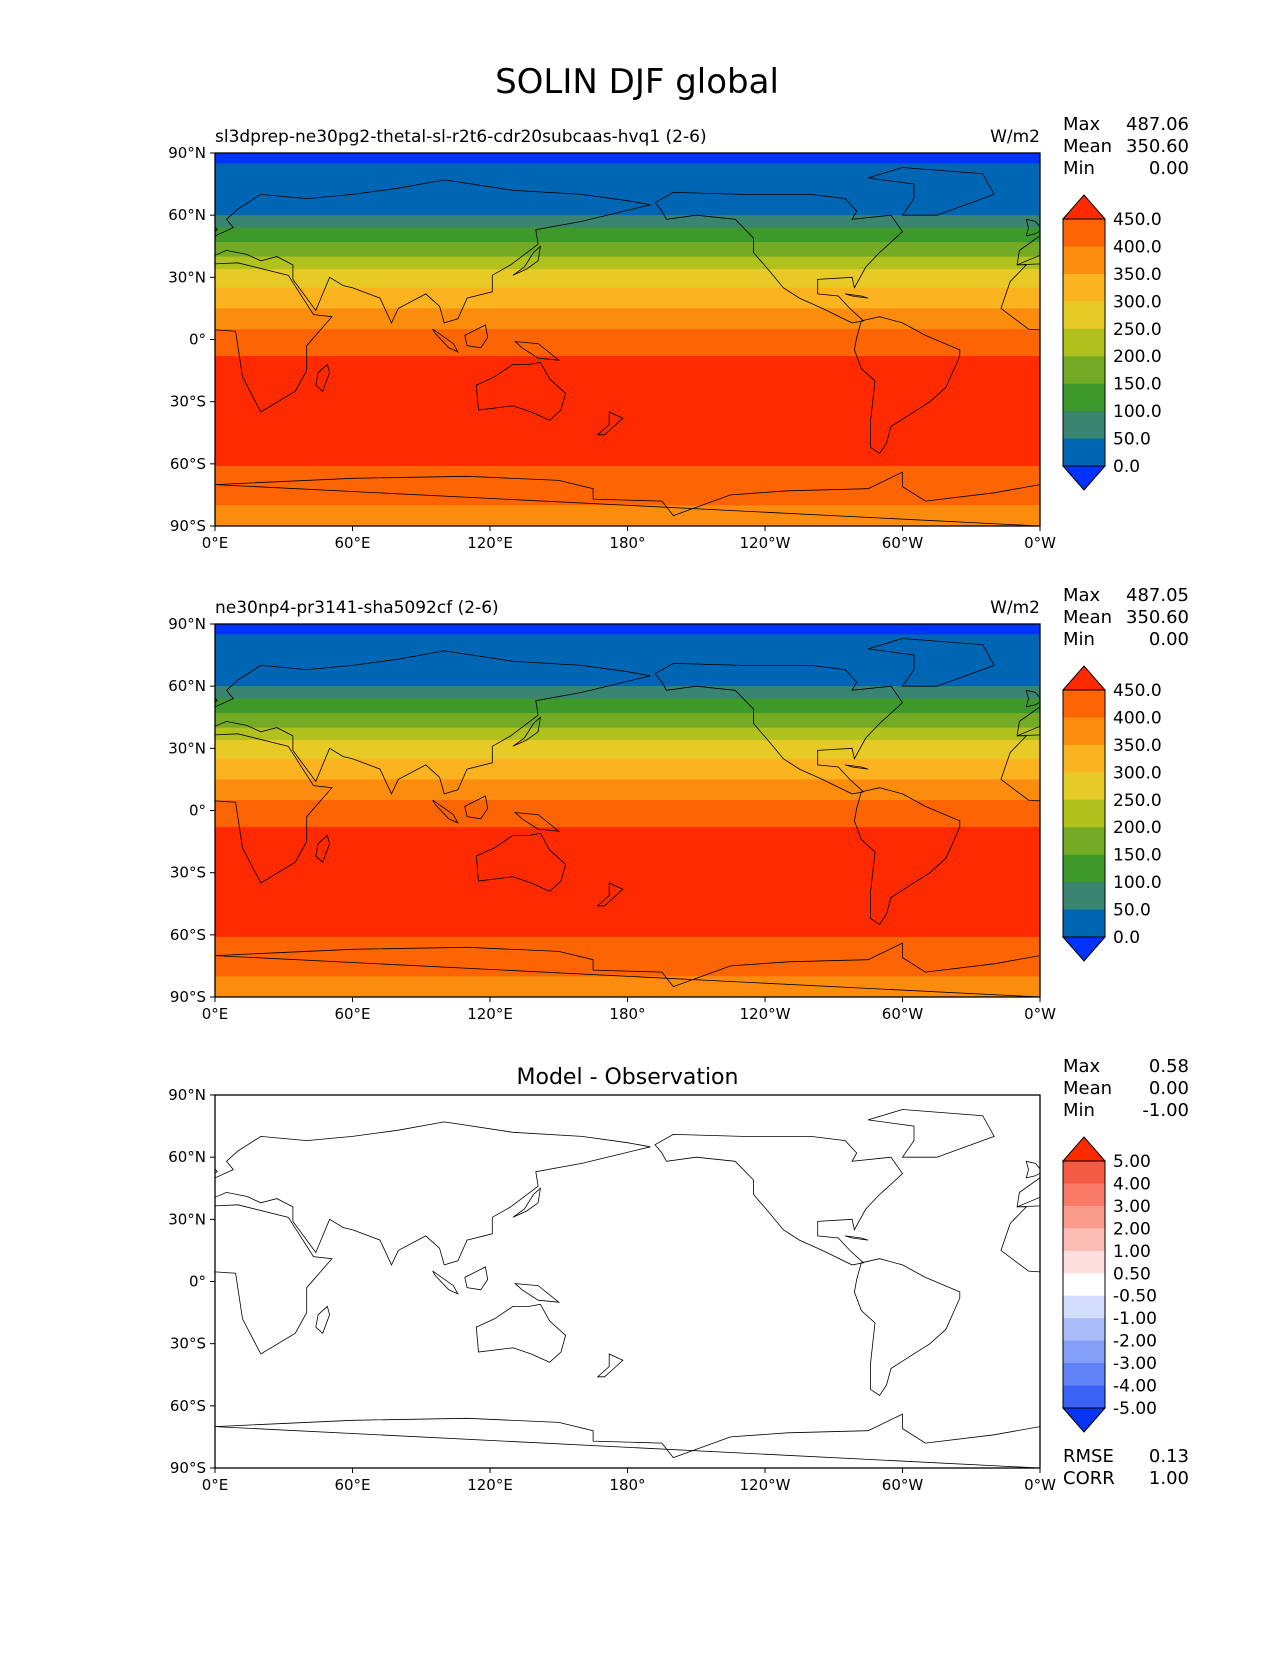  Describe the element at coordinates (215, 1485) in the screenshot. I see `lon-tick-label: 0°E` at that location.